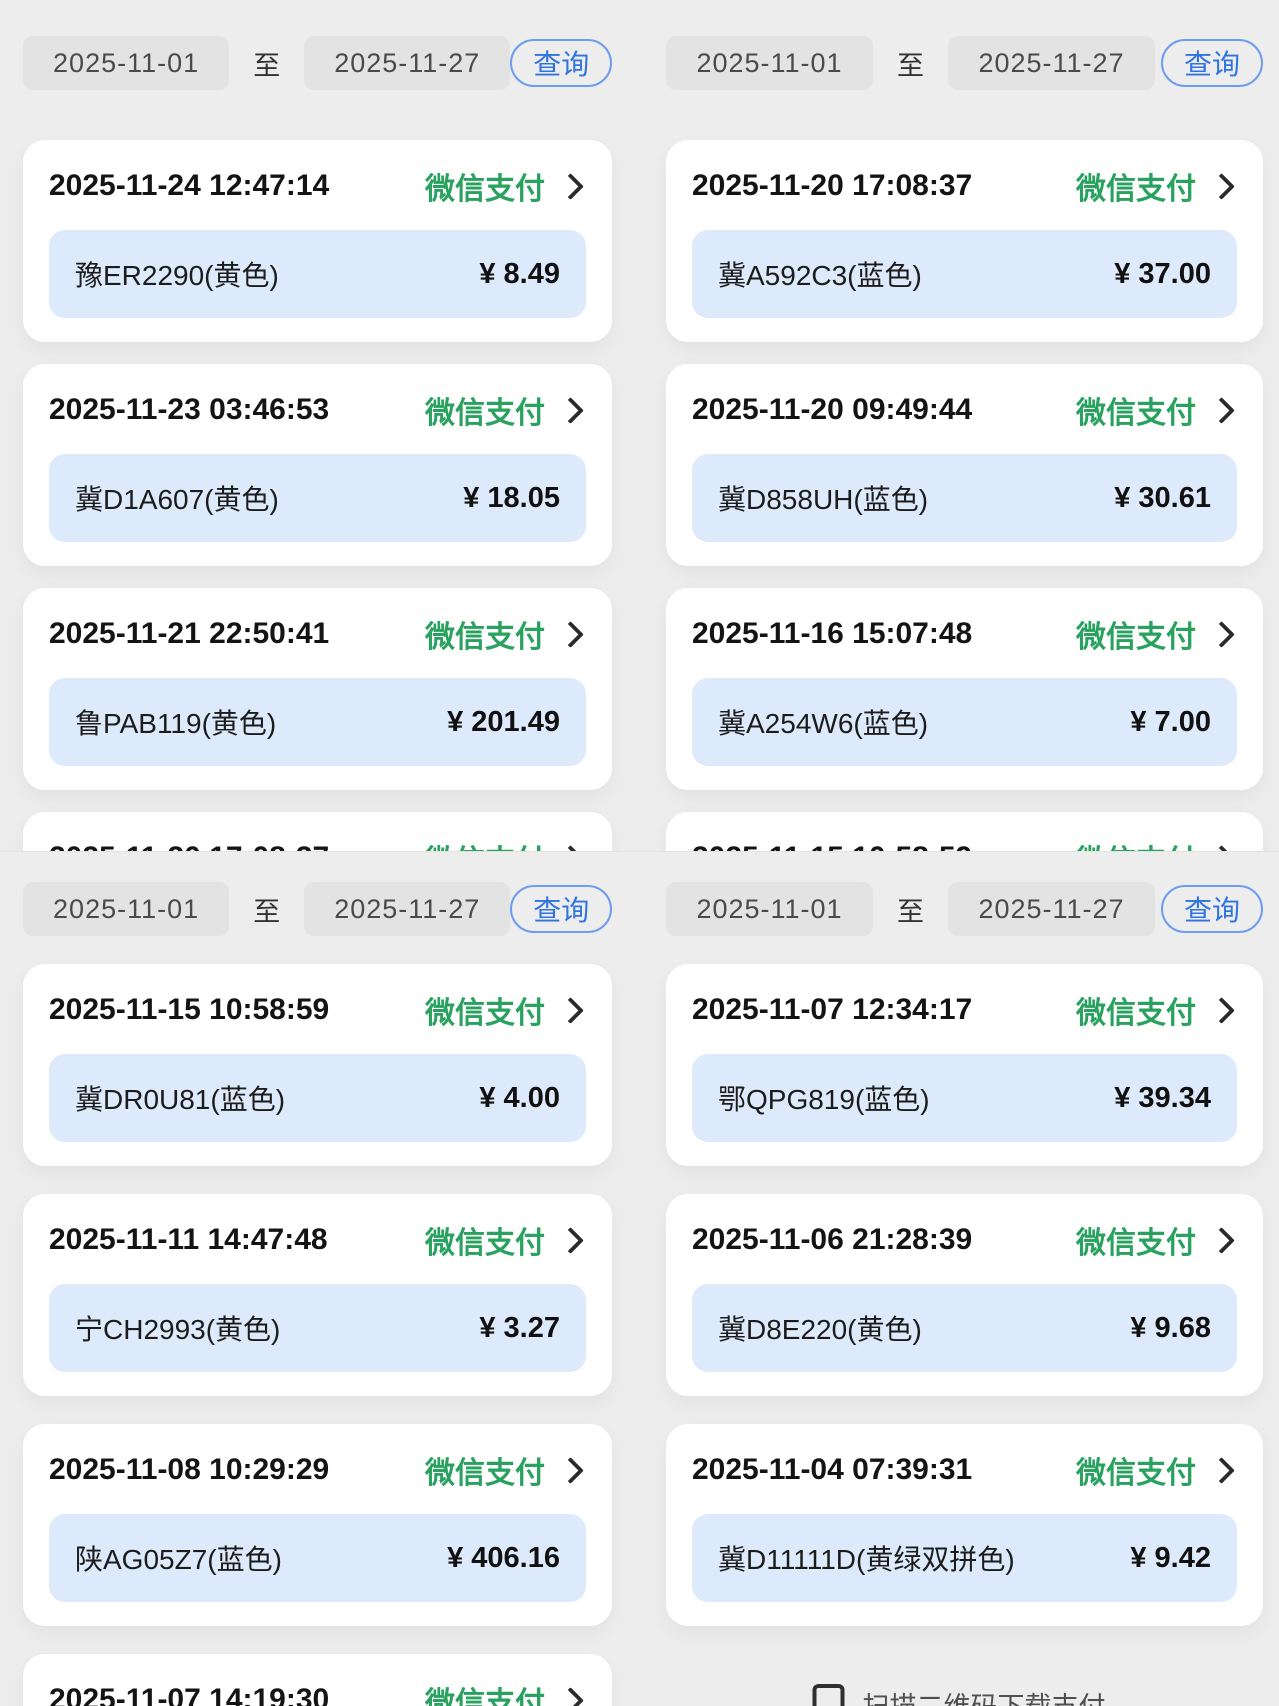 This screenshot has height=1706, width=1279. Describe the element at coordinates (317, 410) in the screenshot. I see `card-header: 2025-11-23 03:46:53 微信支付` at that location.